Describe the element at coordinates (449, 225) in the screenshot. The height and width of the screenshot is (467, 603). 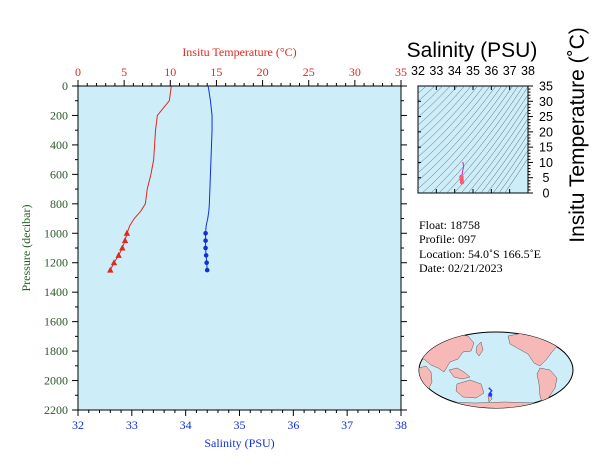
I see `float-id: Float: 18758` at that location.